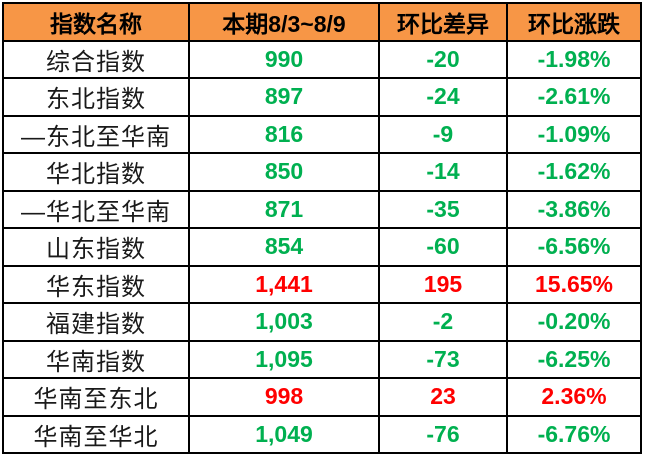 This screenshot has height=457, width=649. I want to click on header-cell-diff: 环比差异, so click(444, 22).